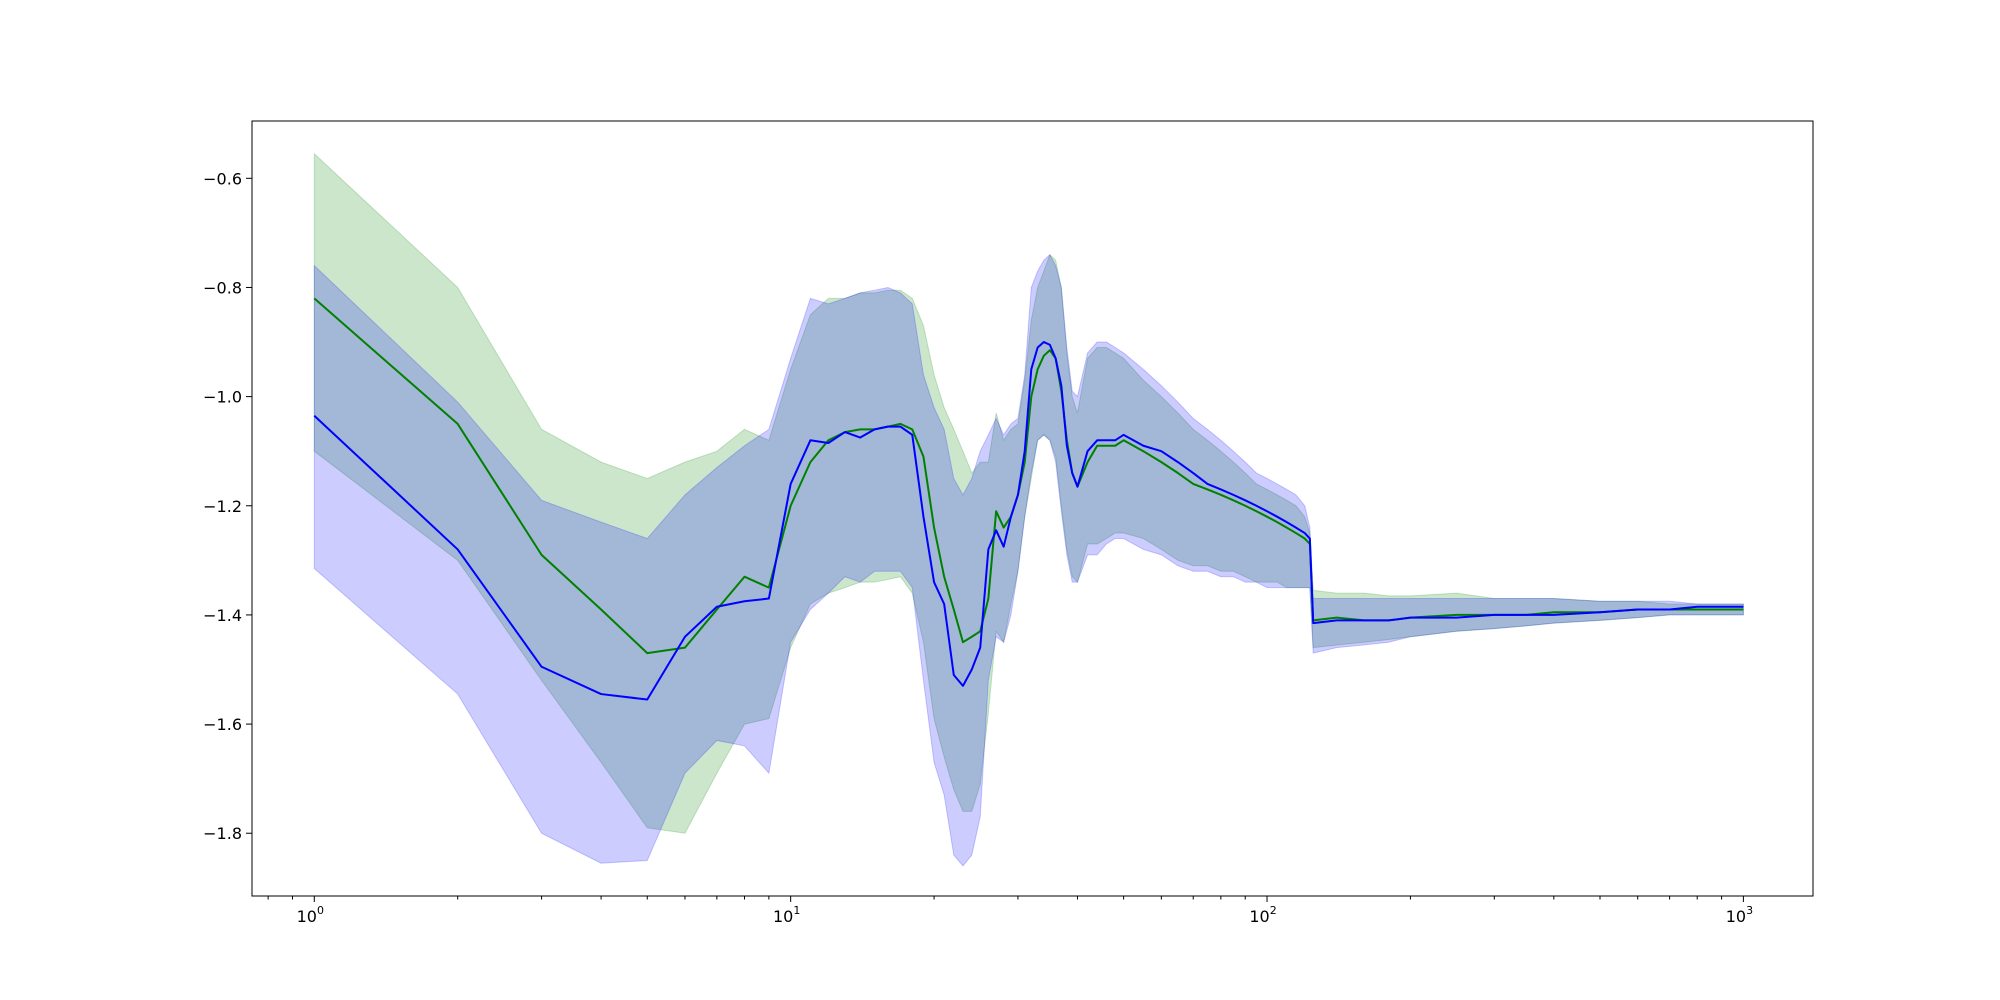  What do you see at coordinates (222, 397) in the screenshot?
I see `y-tick-label: −1.0` at bounding box center [222, 397].